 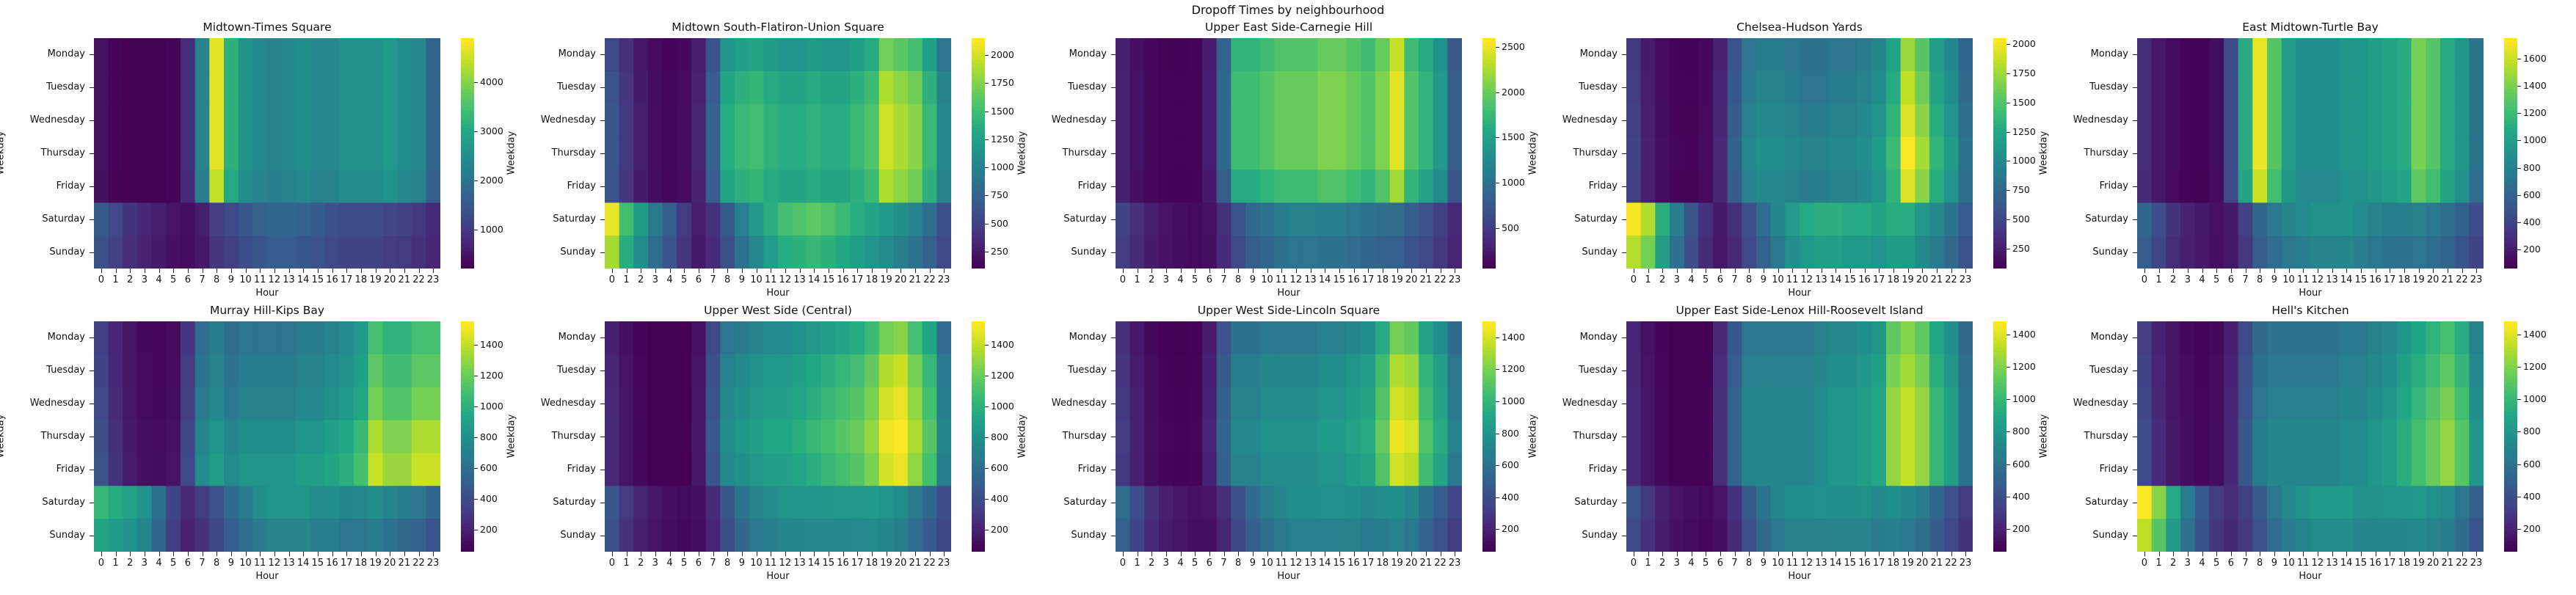 What do you see at coordinates (574, 502) in the screenshot?
I see `weekday-tick-label: Saturday` at bounding box center [574, 502].